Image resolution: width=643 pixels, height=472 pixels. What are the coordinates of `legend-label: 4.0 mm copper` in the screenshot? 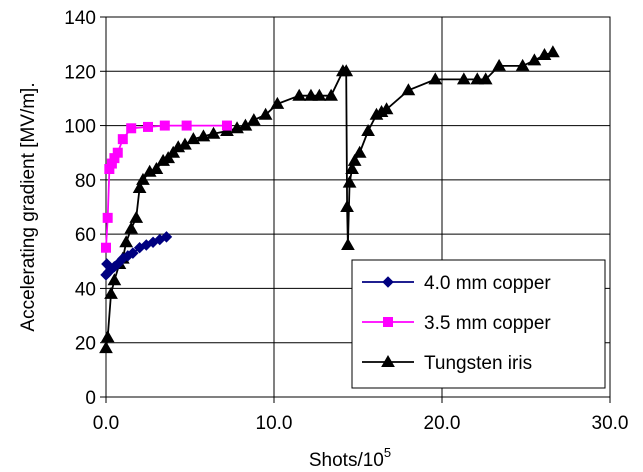 It's located at (487, 283).